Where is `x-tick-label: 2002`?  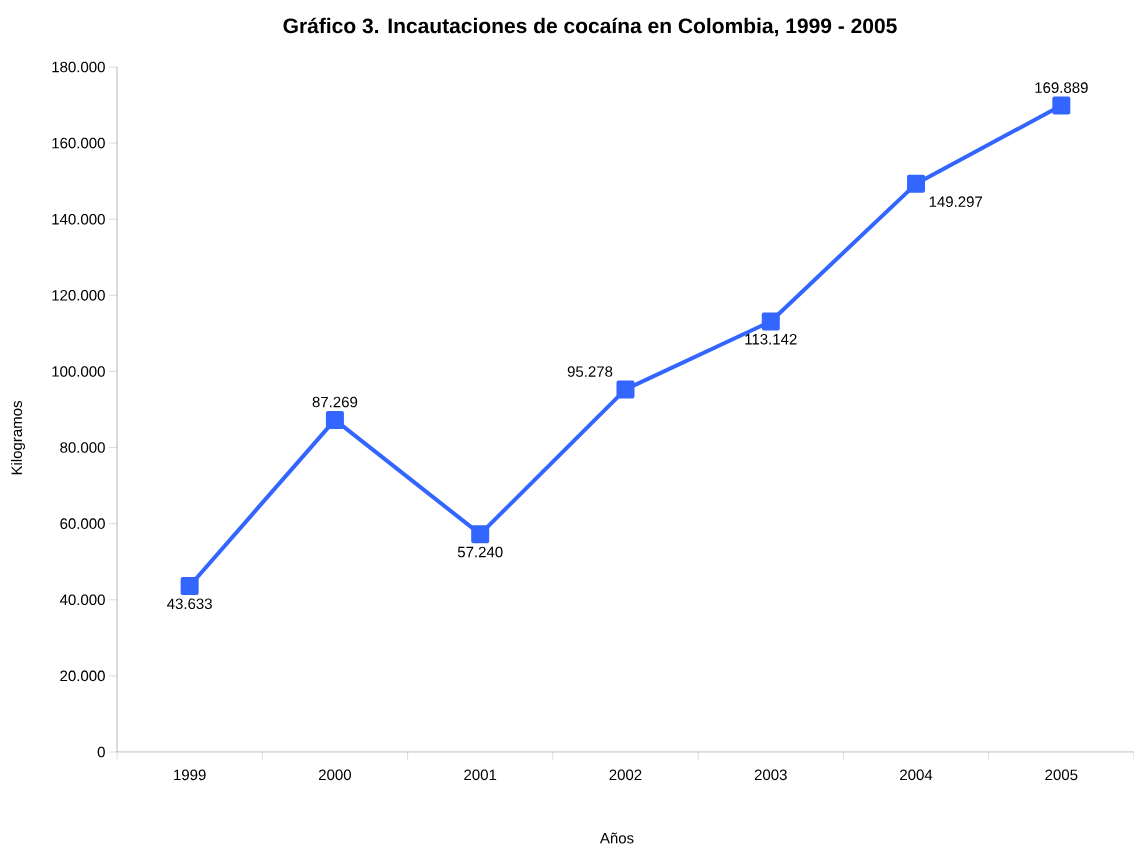 x-tick-label: 2002 is located at coordinates (625, 775).